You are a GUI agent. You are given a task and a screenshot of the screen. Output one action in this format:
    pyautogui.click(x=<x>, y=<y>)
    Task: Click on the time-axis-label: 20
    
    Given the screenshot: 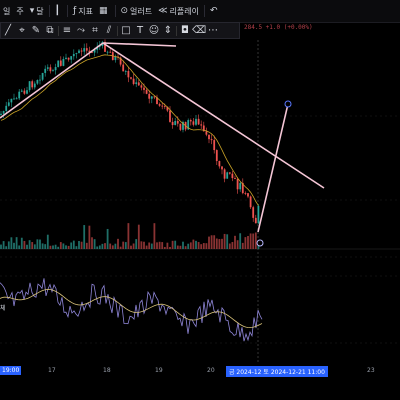 What is the action you would take?
    pyautogui.click(x=211, y=370)
    